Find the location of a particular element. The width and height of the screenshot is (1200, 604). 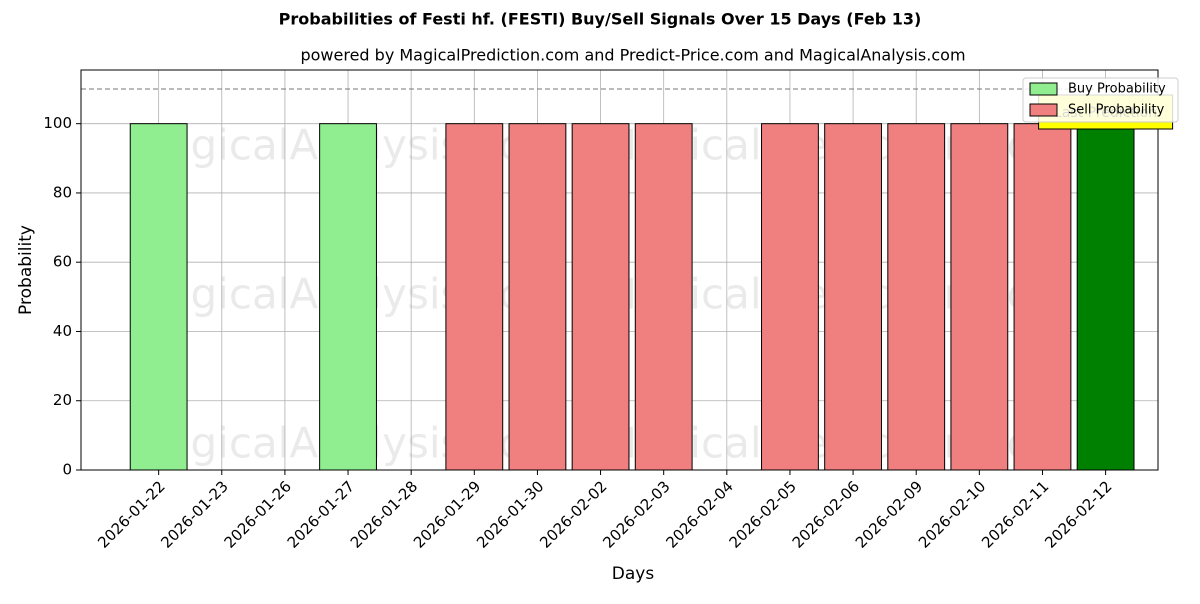

y-tick-label: 60 is located at coordinates (62, 262).